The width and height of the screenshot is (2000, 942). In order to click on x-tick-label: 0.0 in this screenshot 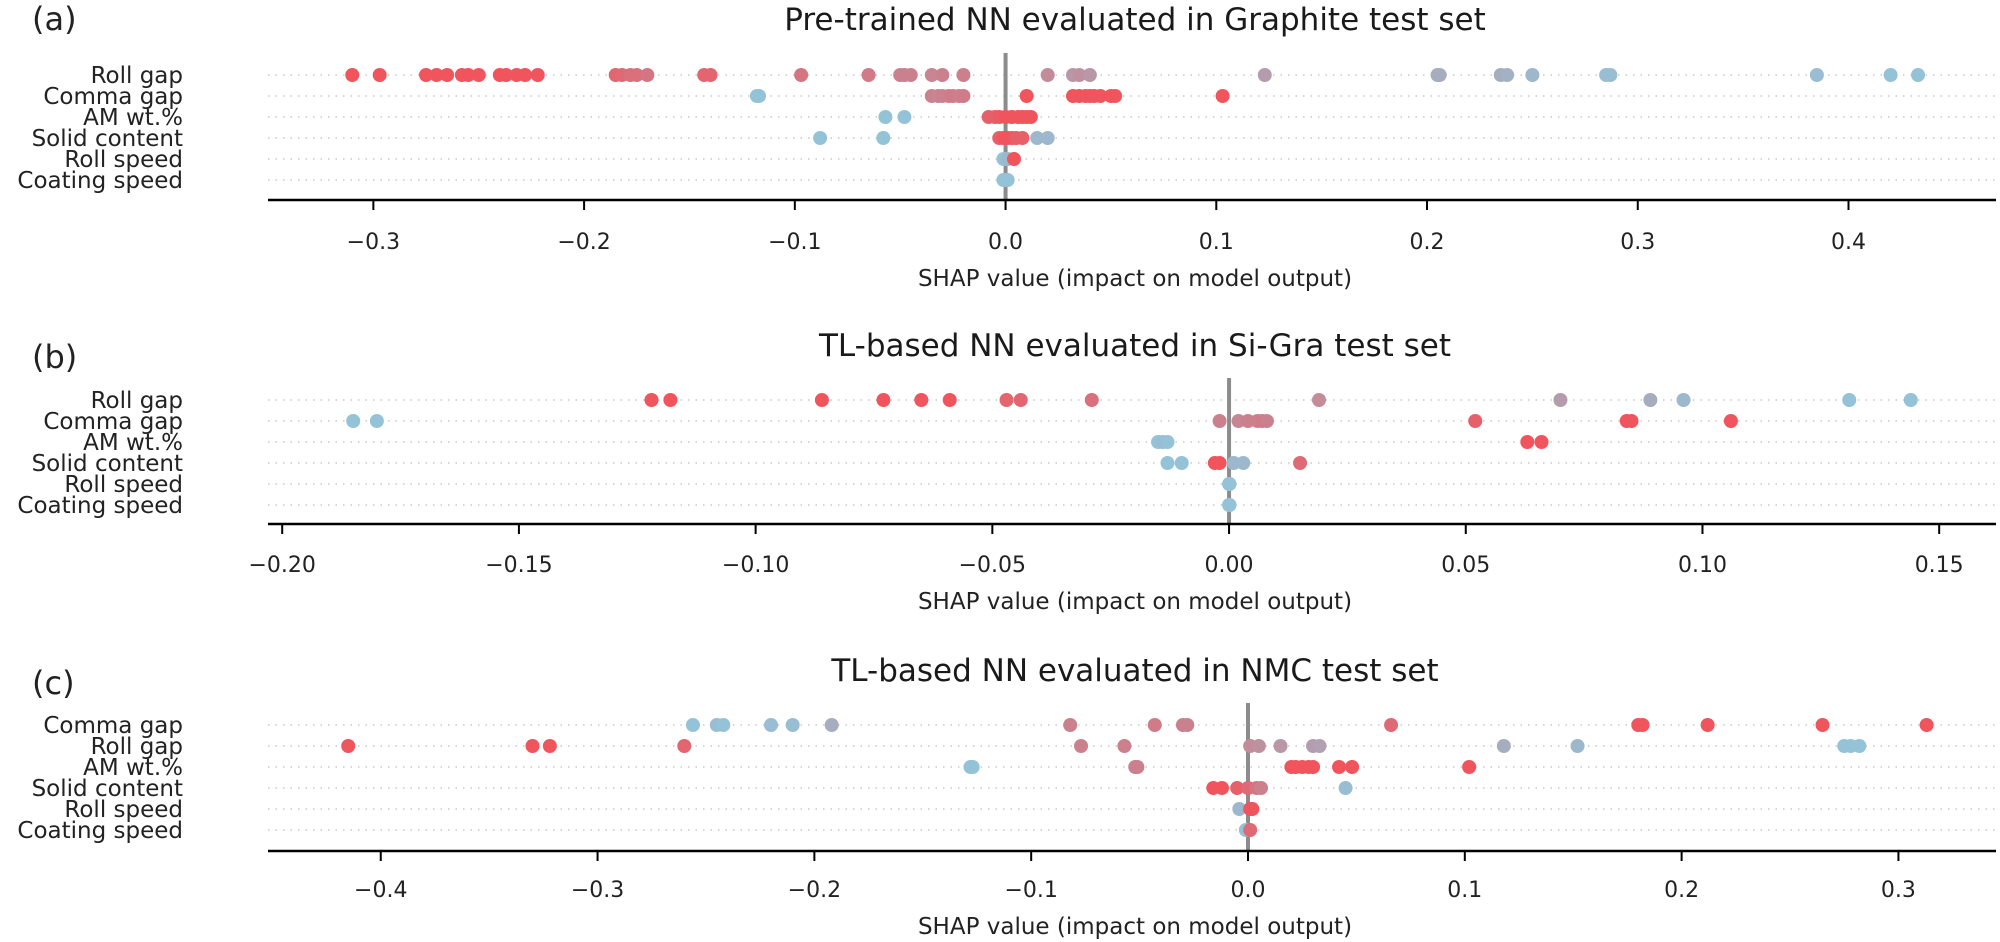, I will do `click(1005, 242)`.